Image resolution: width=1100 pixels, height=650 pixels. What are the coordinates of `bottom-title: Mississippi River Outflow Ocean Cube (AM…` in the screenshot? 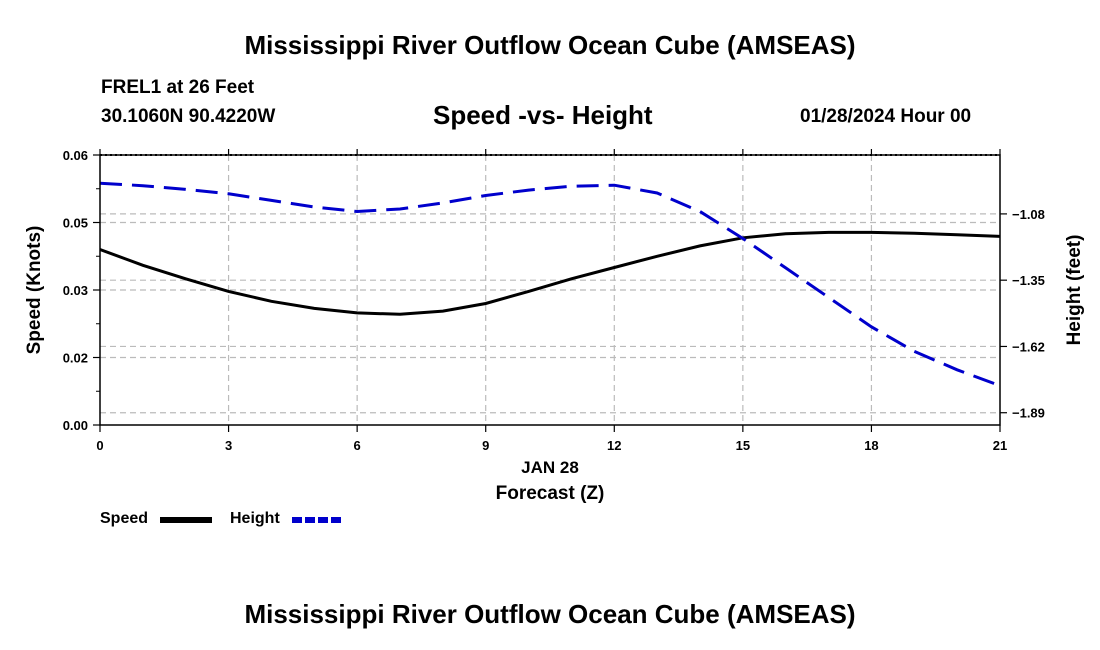 It's located at (550, 614).